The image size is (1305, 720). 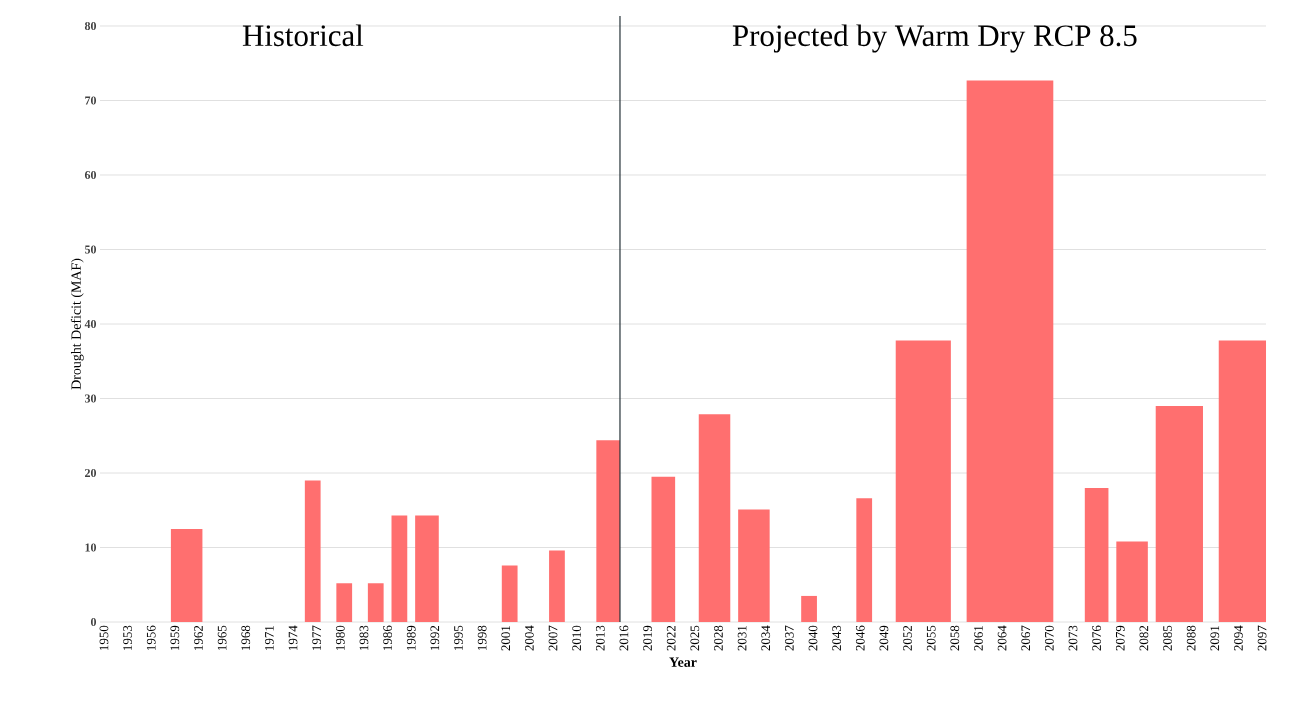 I want to click on annotation: Historical, so click(x=303, y=35).